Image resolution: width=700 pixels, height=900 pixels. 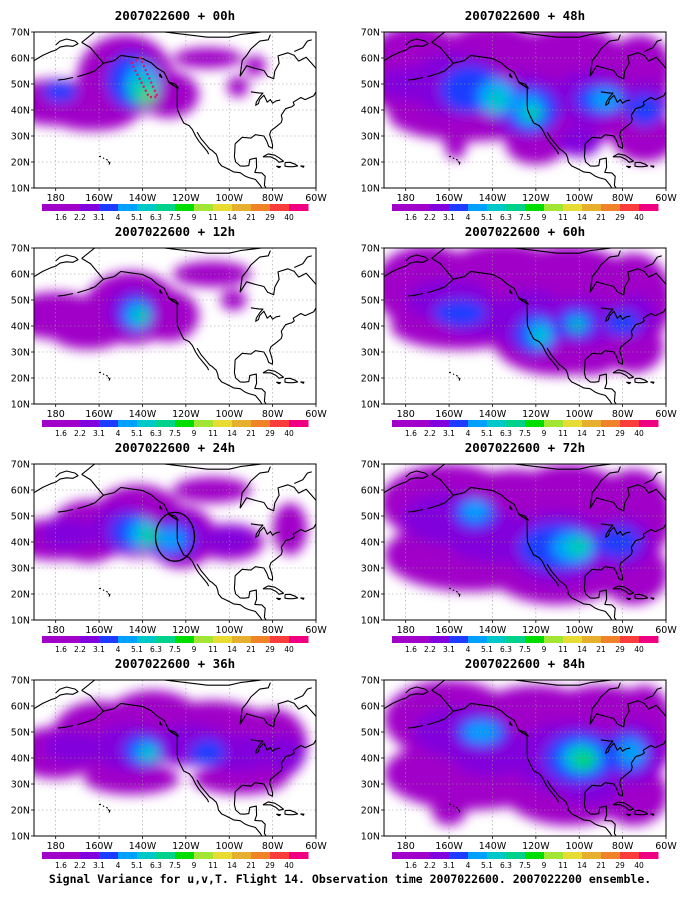 What do you see at coordinates (468, 433) in the screenshot?
I see `colorbar-label: 4` at bounding box center [468, 433].